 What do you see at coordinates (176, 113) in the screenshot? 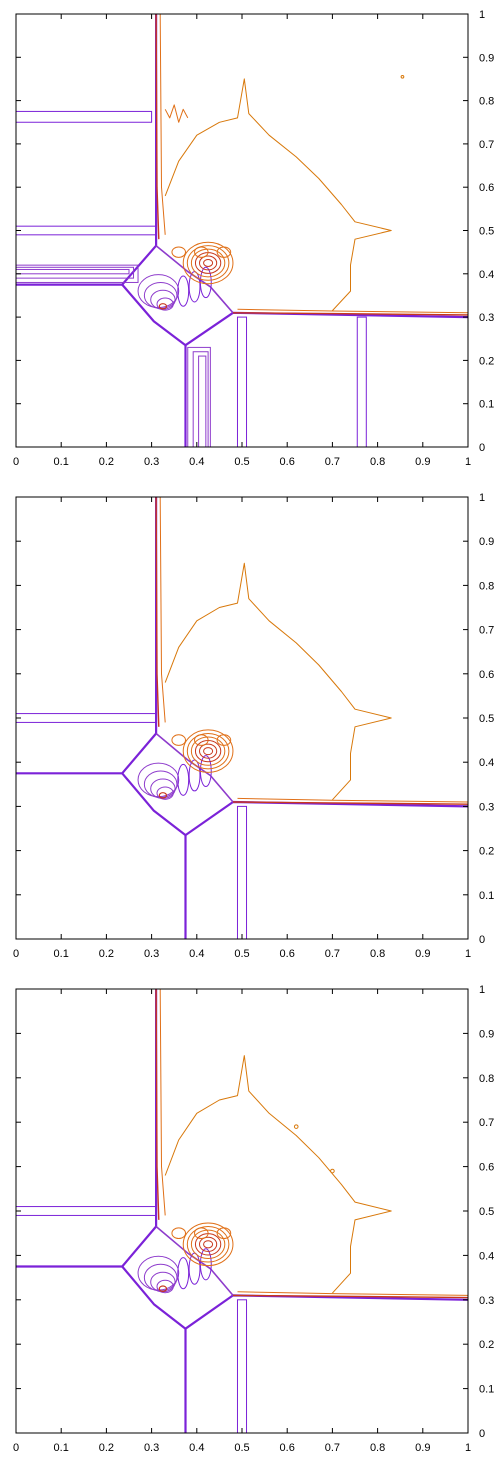
I see `oscillation-top` at bounding box center [176, 113].